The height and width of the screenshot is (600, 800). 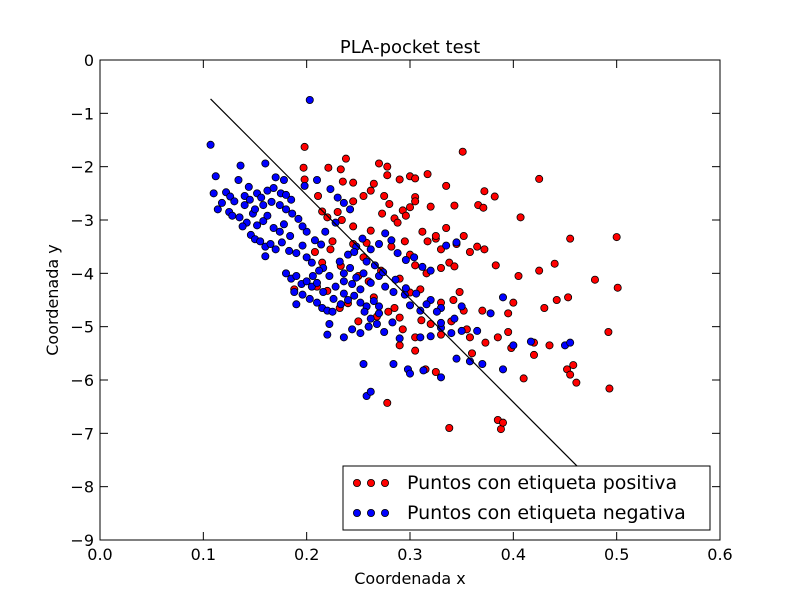 What do you see at coordinates (616, 554) in the screenshot?
I see `x-tick-label: 0.5` at bounding box center [616, 554].